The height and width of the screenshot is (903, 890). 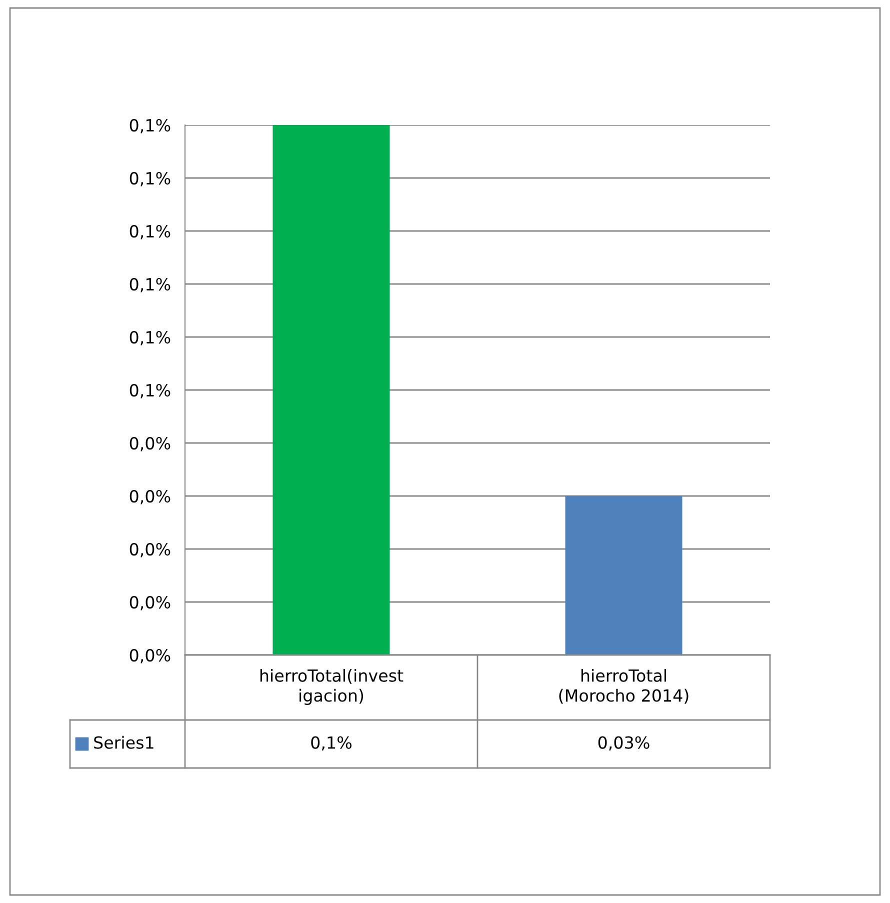 What do you see at coordinates (124, 742) in the screenshot?
I see `legend-label: Series1` at bounding box center [124, 742].